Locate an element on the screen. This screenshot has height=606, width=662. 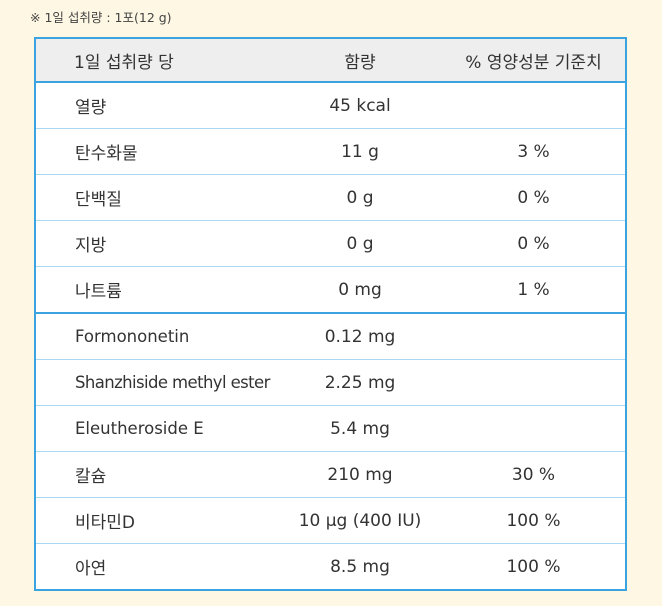
nutrient-amount: 11 g is located at coordinates (360, 151).